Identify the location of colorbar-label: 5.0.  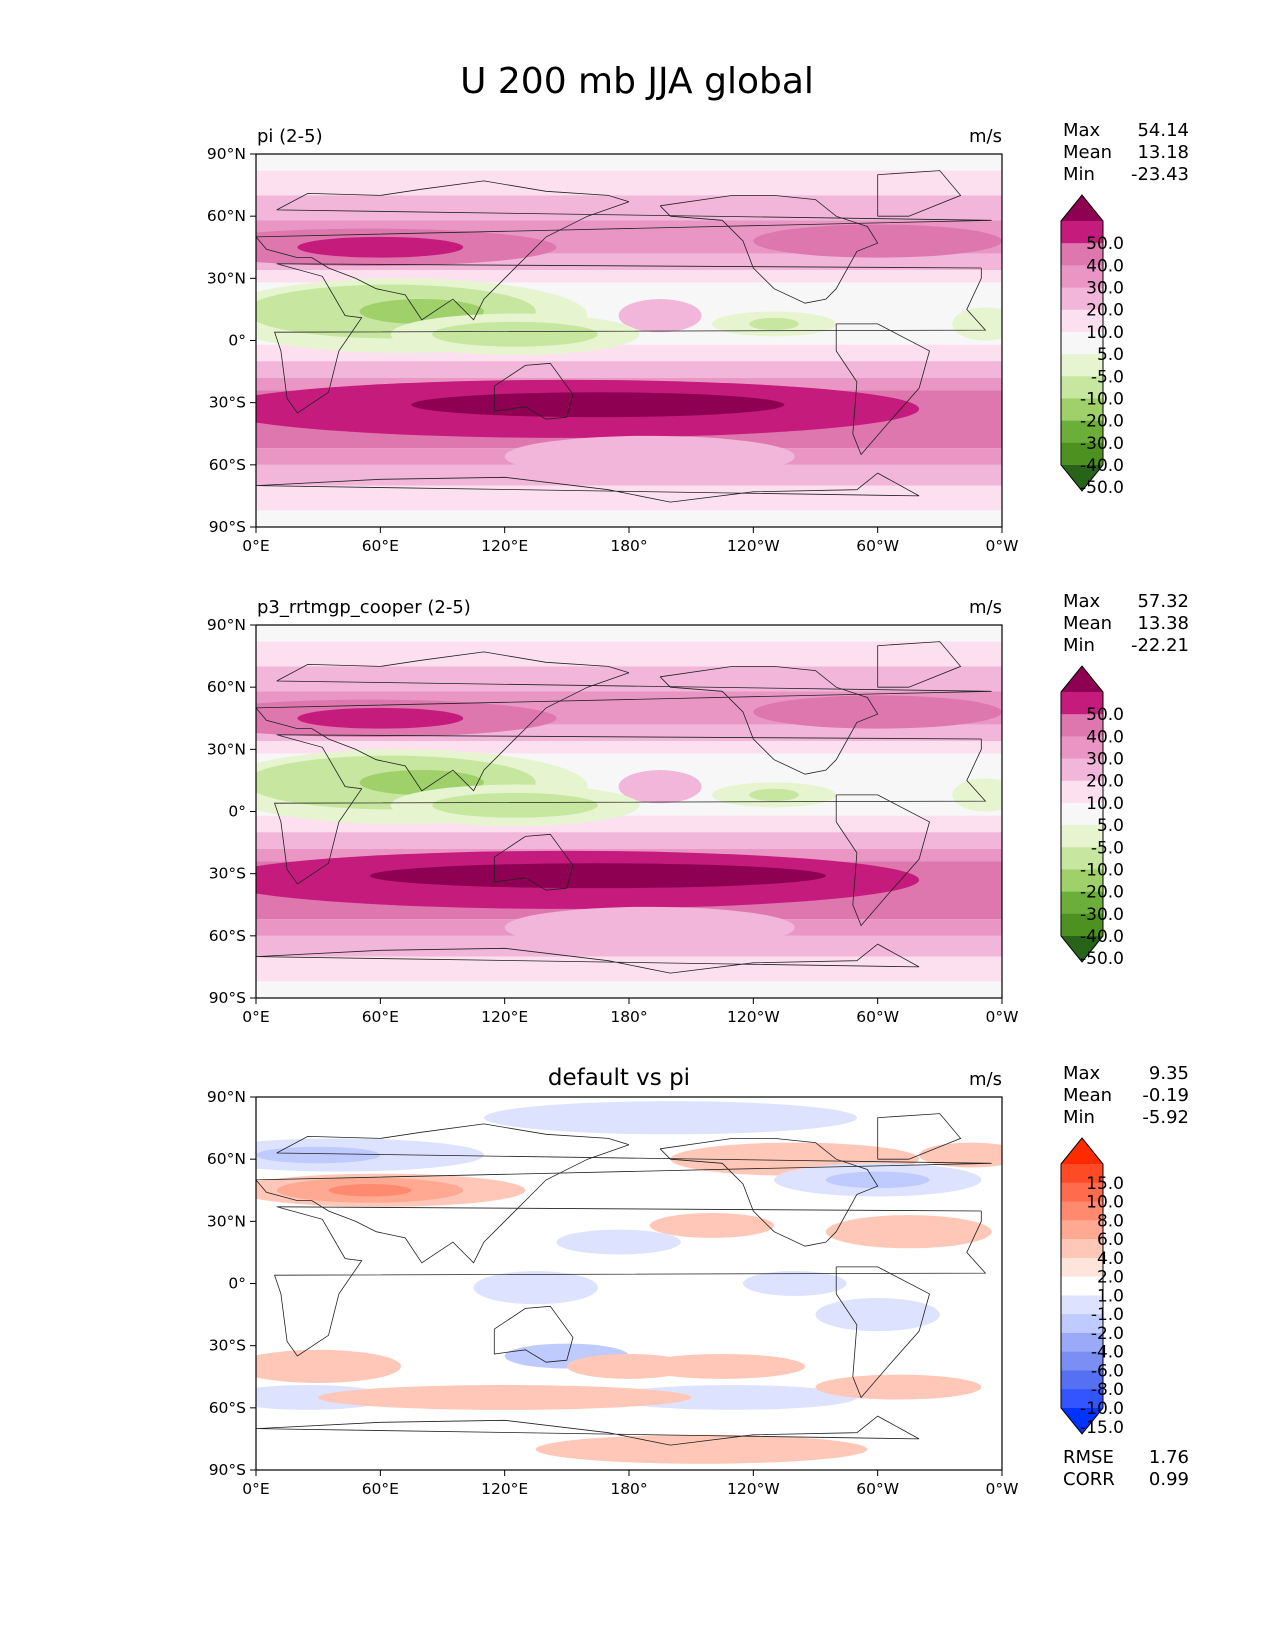
(1110, 355).